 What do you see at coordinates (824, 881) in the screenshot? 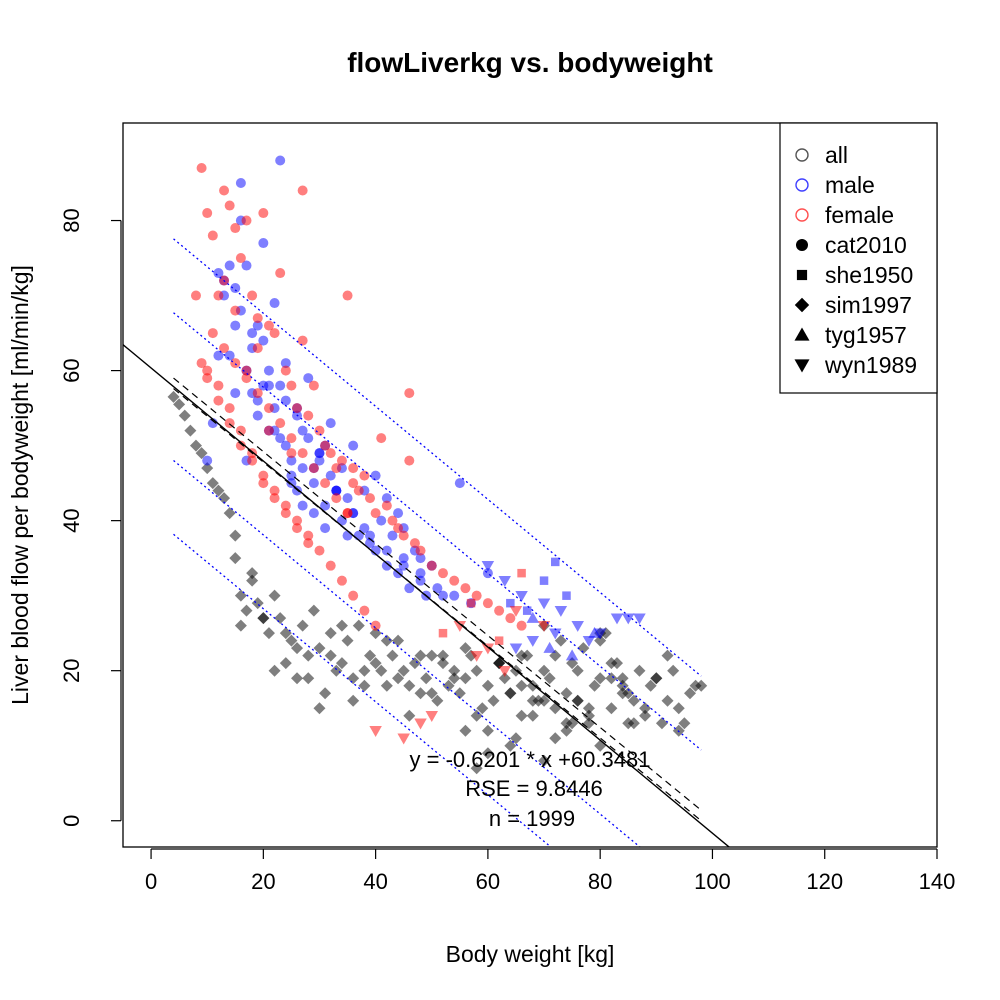
I see `x-tick-label: 120` at bounding box center [824, 881].